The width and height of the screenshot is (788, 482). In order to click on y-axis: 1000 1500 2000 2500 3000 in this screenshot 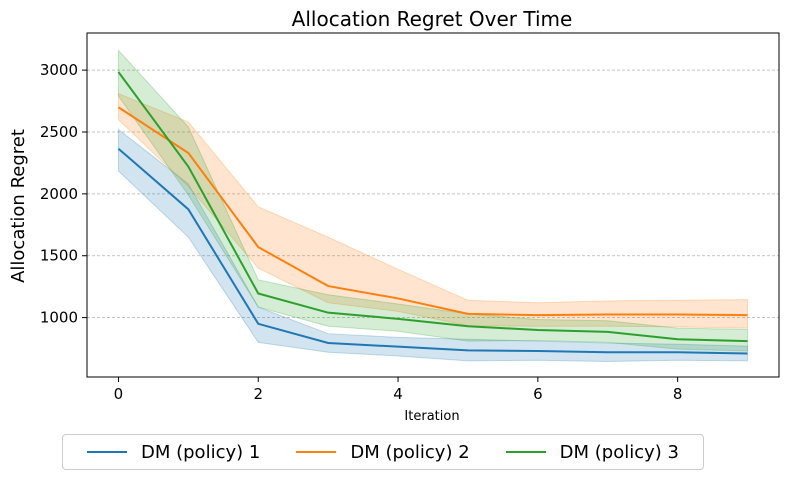, I will do `click(63, 194)`.